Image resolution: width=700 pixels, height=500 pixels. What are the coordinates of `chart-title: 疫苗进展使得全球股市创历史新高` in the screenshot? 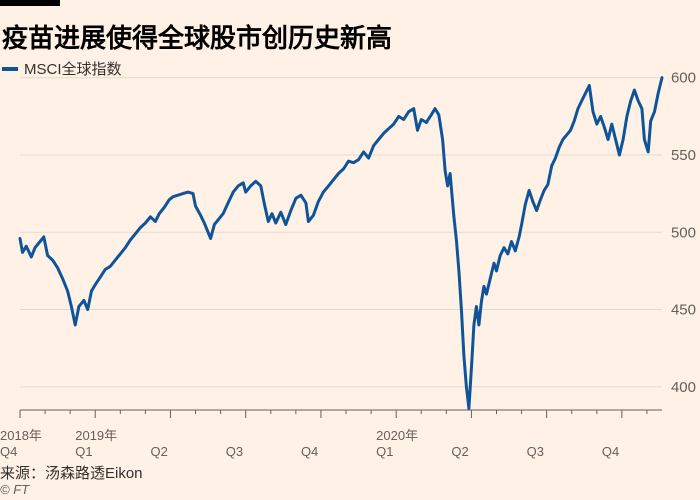 It's located at (197, 38).